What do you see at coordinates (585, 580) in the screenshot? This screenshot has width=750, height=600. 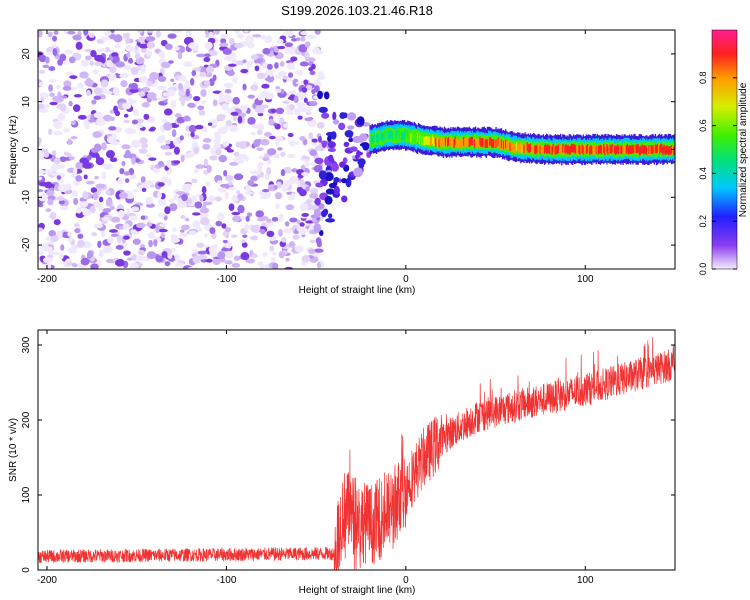 I see `snr-xtick-label: 100` at bounding box center [585, 580].